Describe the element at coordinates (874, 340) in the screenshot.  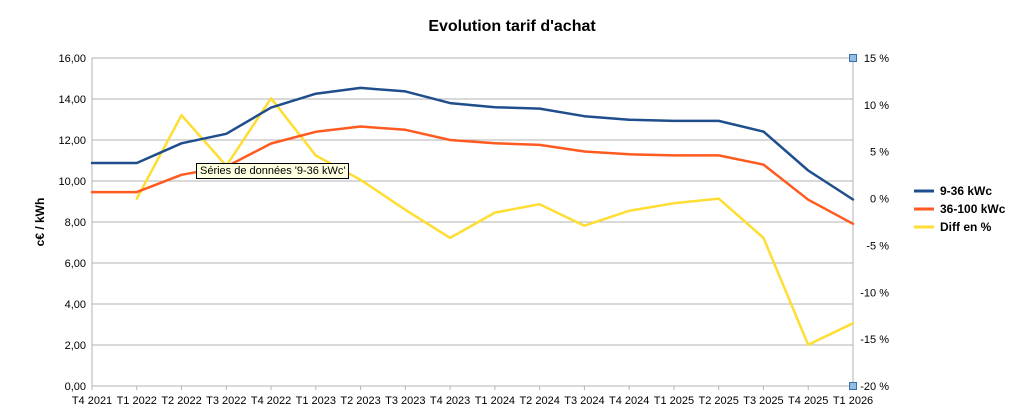
I see `y2-tick-label: -15 %` at that location.